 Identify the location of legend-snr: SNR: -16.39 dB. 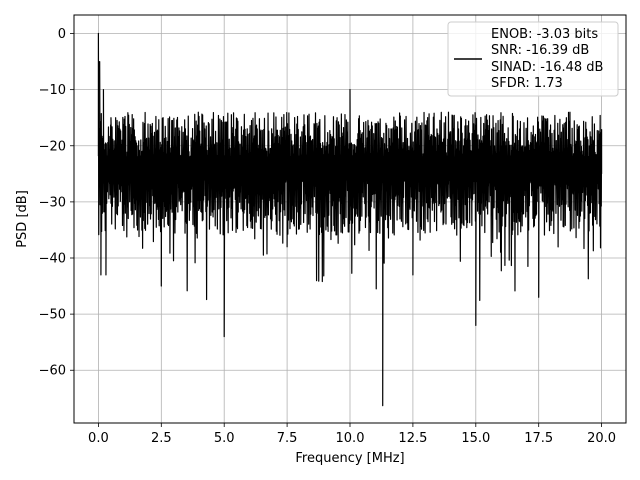
(540, 50).